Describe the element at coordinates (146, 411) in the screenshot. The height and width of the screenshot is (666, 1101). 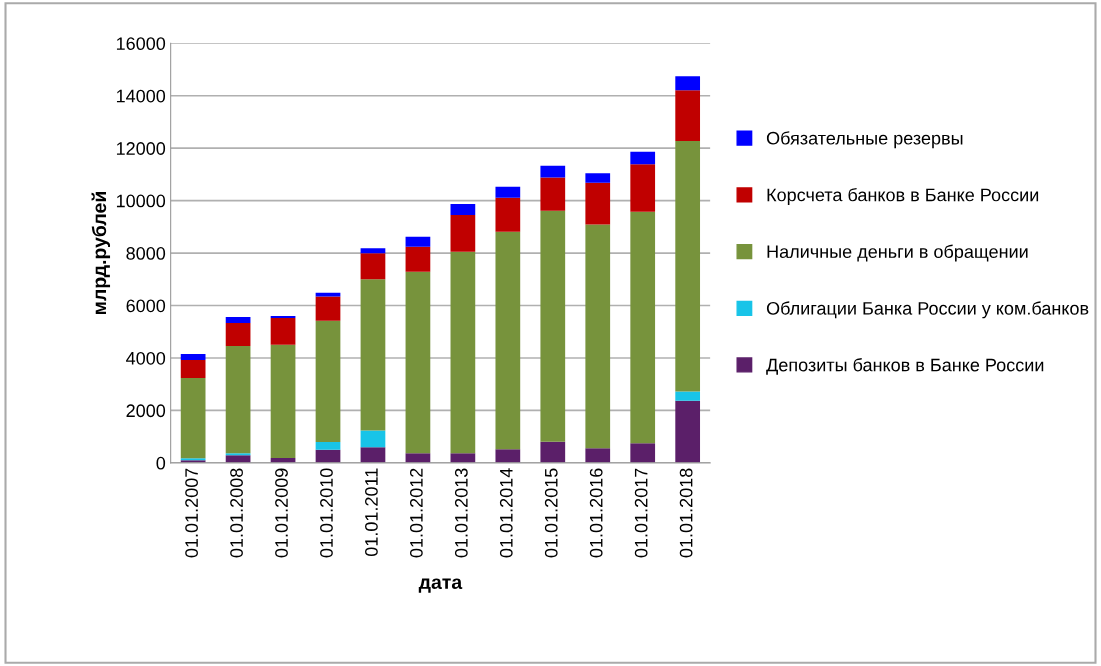
I see `y-tick-label: 2000` at that location.